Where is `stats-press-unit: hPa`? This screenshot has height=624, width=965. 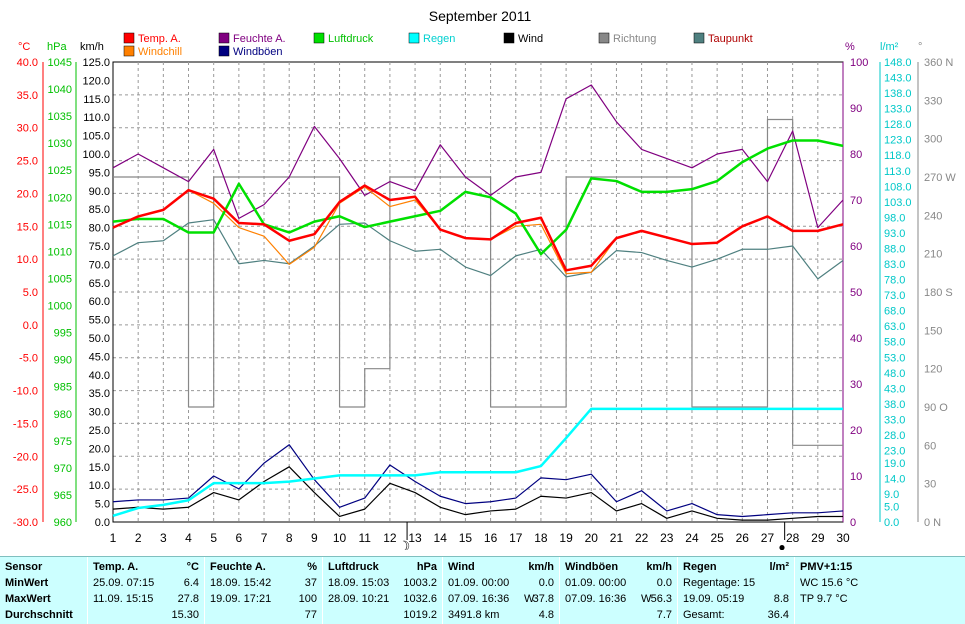
stats-press-unit: hPa is located at coordinates (426, 567).